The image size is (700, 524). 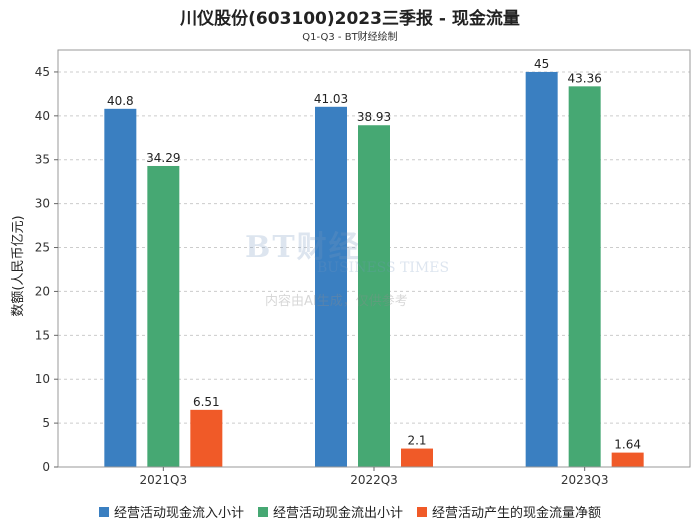 I want to click on legend-item-outflow: 经营活动现金流出小计, so click(x=330, y=511).